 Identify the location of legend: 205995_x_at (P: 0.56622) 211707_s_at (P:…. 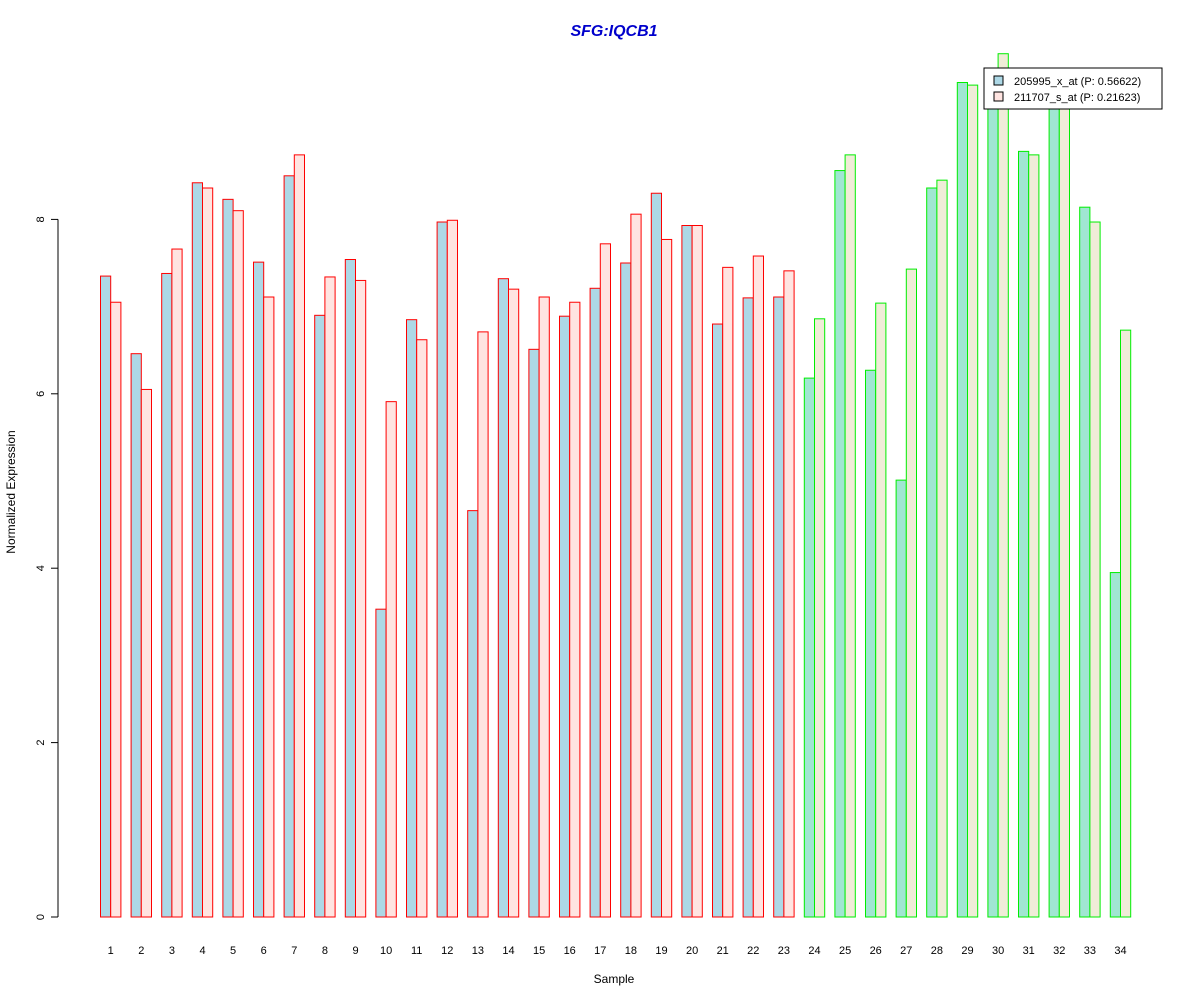
(1073, 88).